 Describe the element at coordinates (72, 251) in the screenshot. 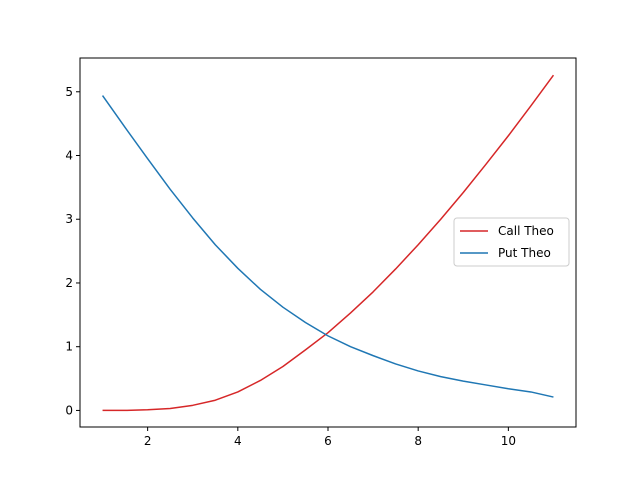

I see `y-axis: 0 1 2 3 4 5` at that location.